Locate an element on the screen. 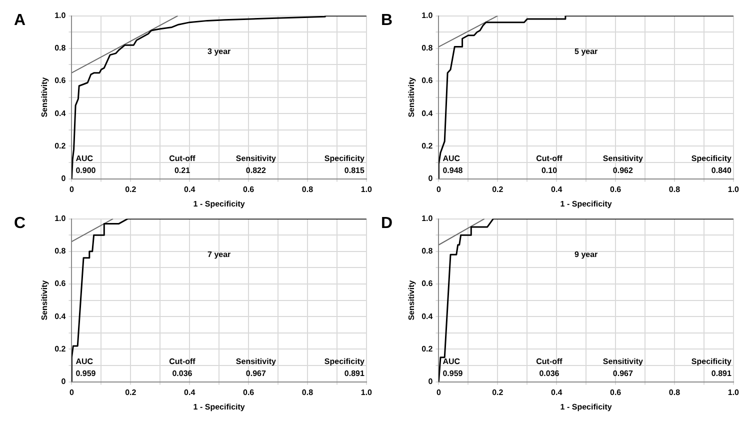 This screenshot has height=422, width=750. annotation: 3 year is located at coordinates (219, 51).